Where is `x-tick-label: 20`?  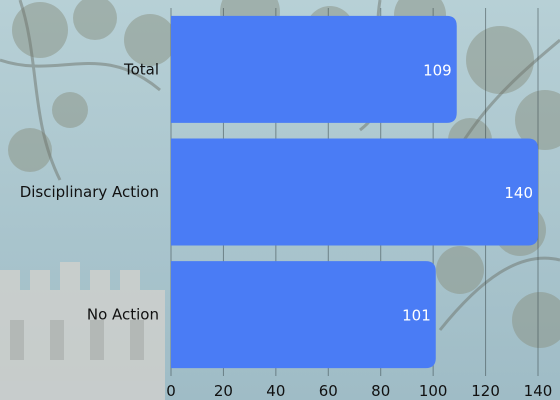 x-tick-label: 20 is located at coordinates (223, 391).